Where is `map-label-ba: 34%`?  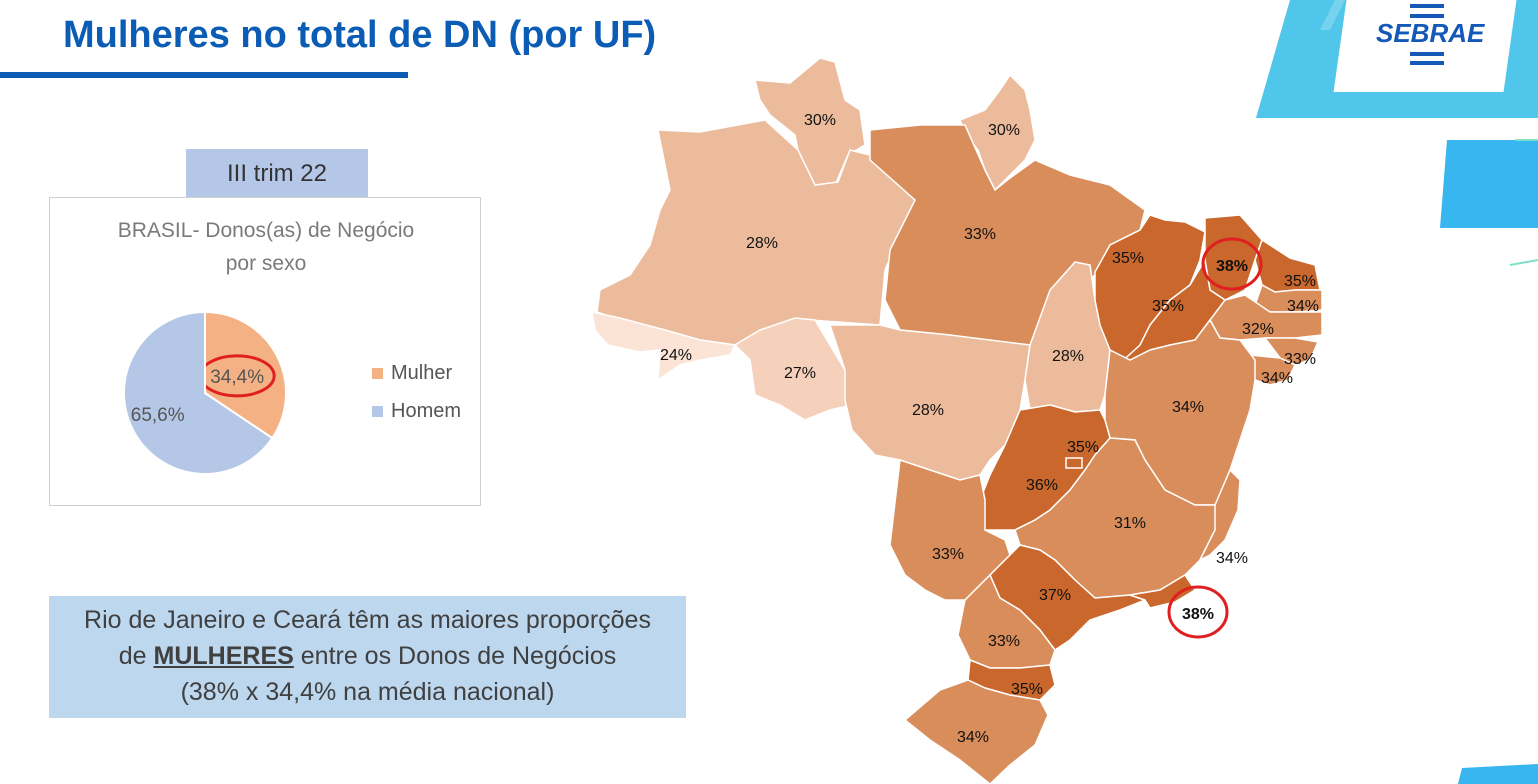
map-label-ba: 34% is located at coordinates (1188, 407).